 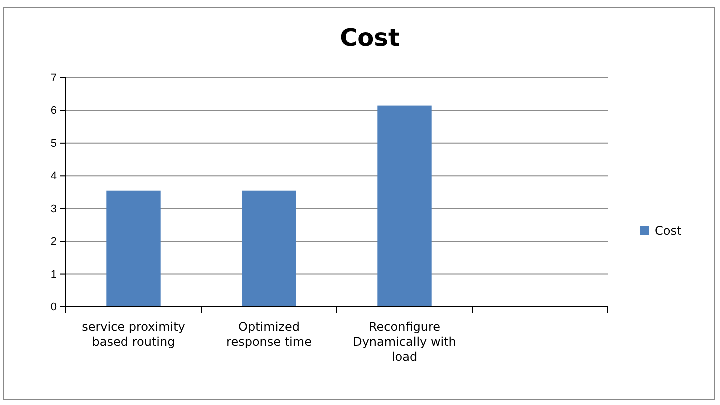 I want to click on legend-label: Cost, so click(x=668, y=231).